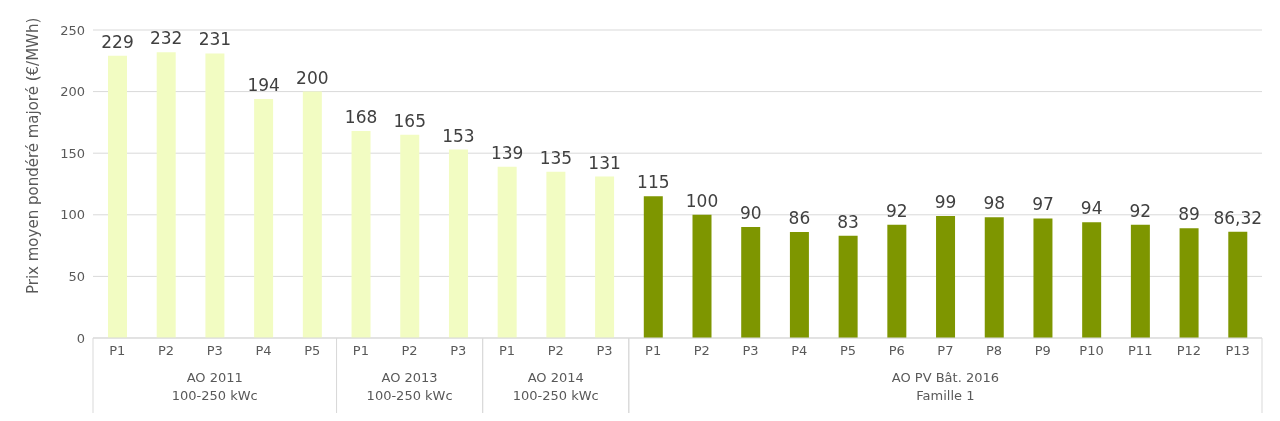 The image size is (1280, 421). Describe the element at coordinates (1140, 351) in the screenshot. I see `x-tick-label: P11` at that location.